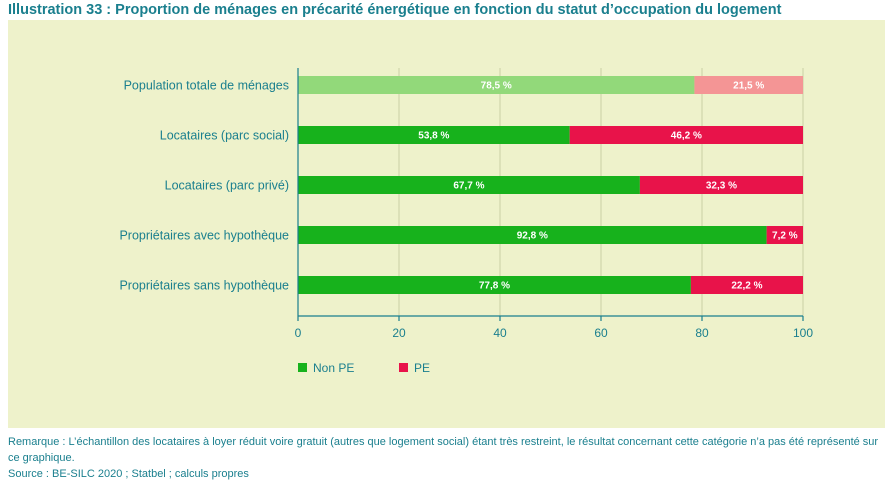  Describe the element at coordinates (803, 333) in the screenshot. I see `x-tick-label: 100` at that location.